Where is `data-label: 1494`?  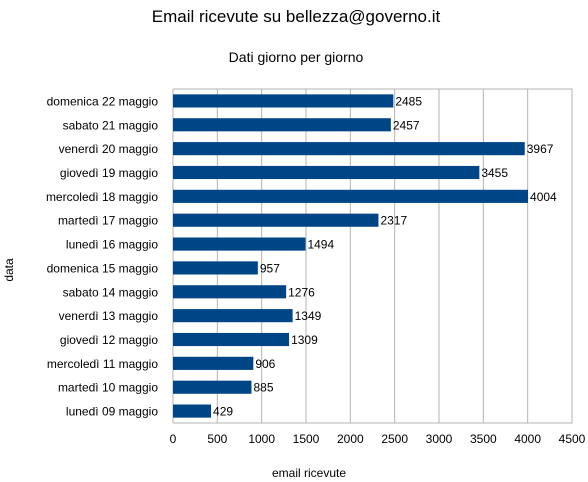
data-label: 1494 is located at coordinates (320, 245).